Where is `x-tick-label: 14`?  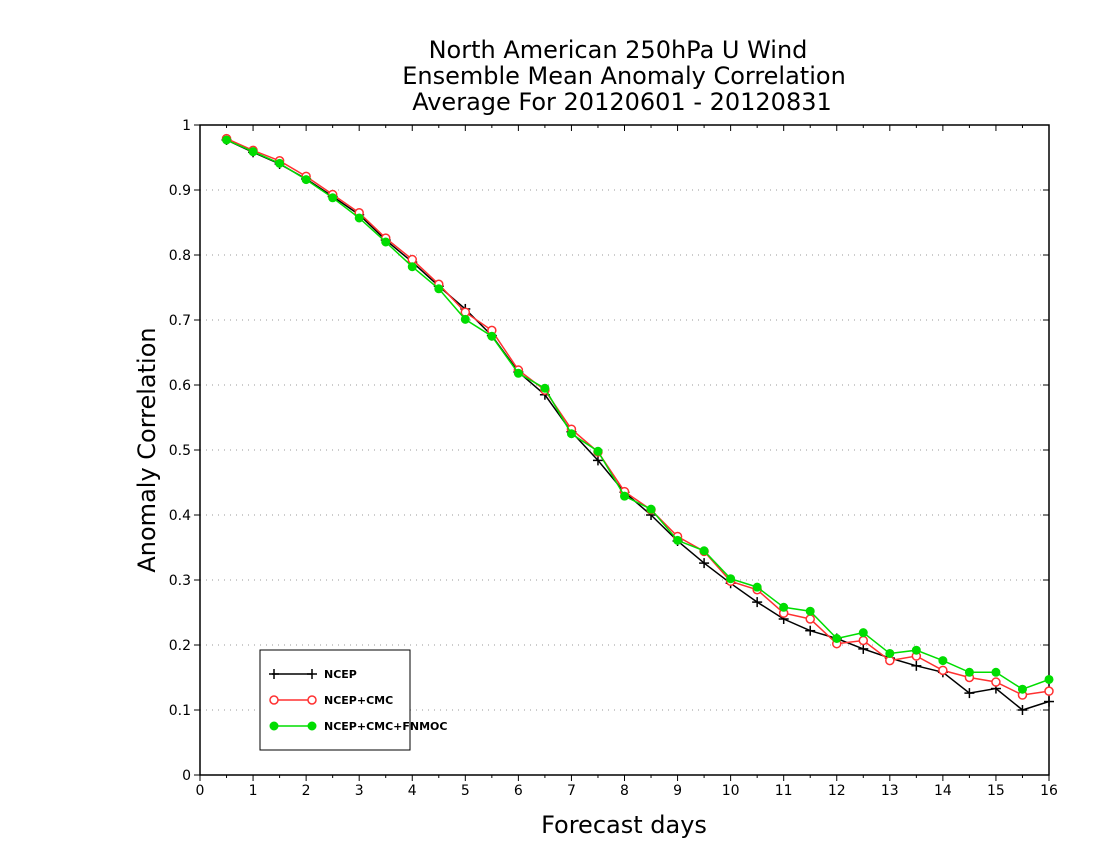 x-tick-label: 14 is located at coordinates (943, 791).